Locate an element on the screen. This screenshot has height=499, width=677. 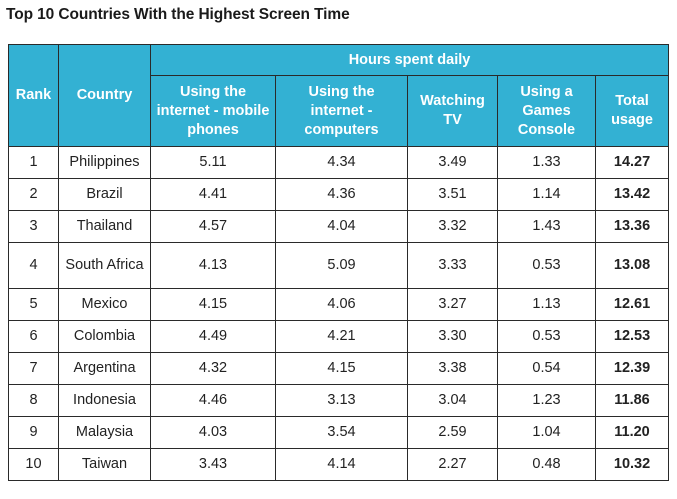
cell-computers: 4.15 is located at coordinates (341, 368).